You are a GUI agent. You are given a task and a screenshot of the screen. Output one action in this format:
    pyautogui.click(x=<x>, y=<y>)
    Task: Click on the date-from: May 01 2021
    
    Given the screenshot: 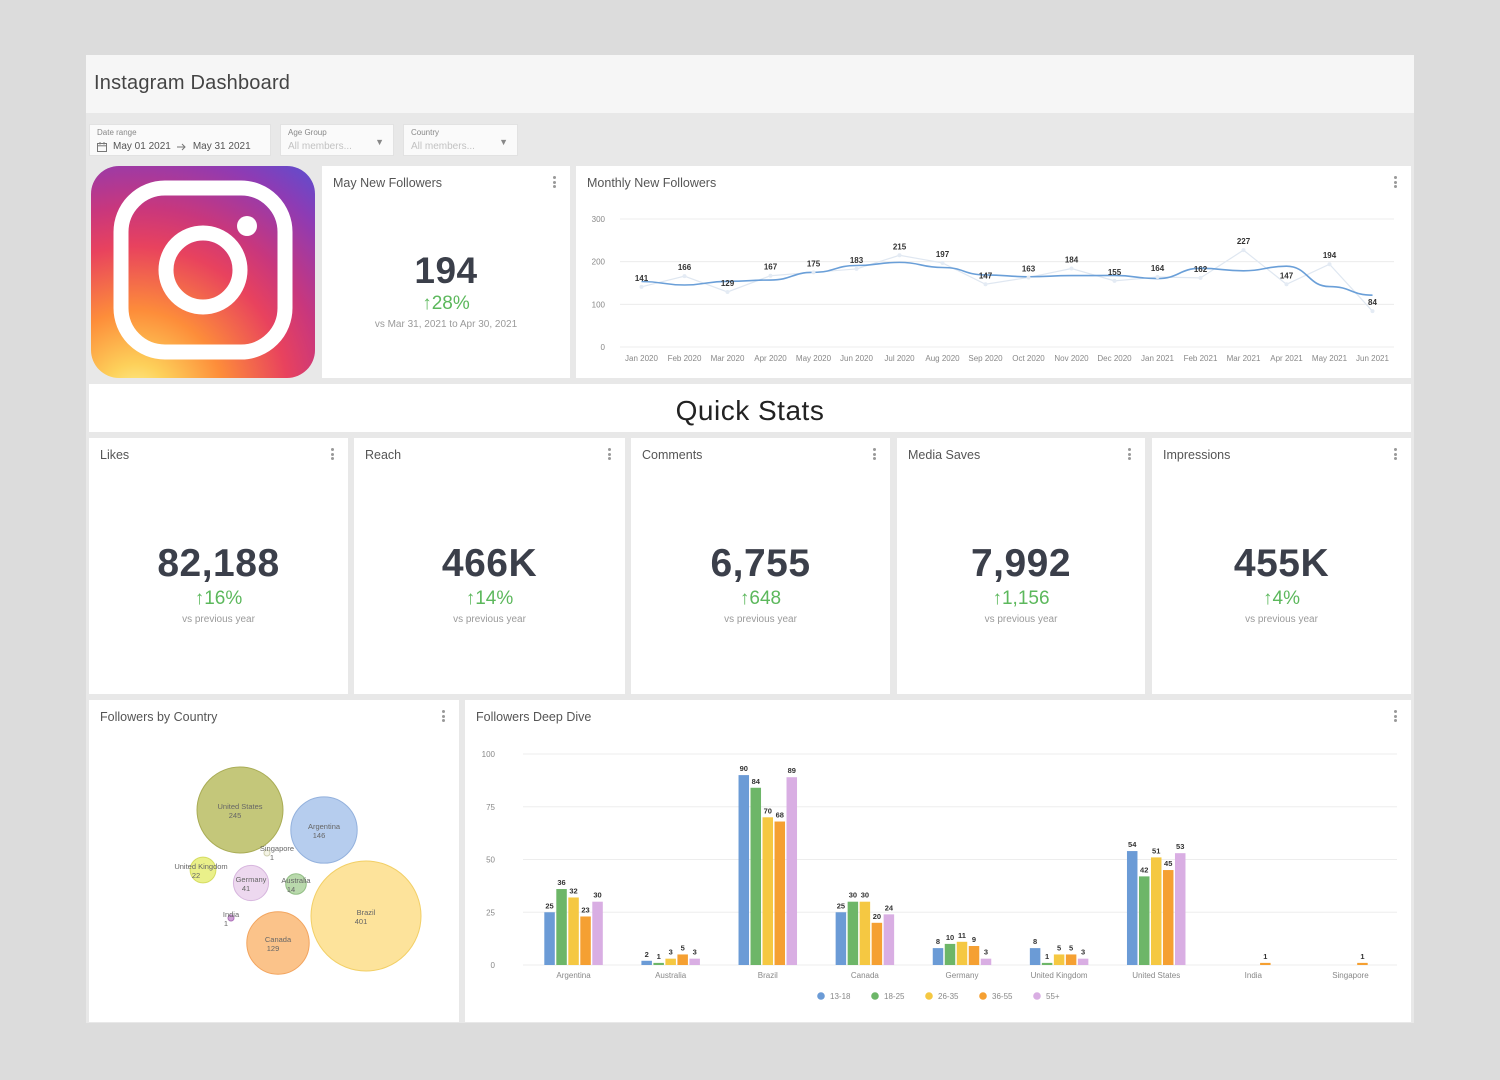 What is the action you would take?
    pyautogui.click(x=142, y=146)
    